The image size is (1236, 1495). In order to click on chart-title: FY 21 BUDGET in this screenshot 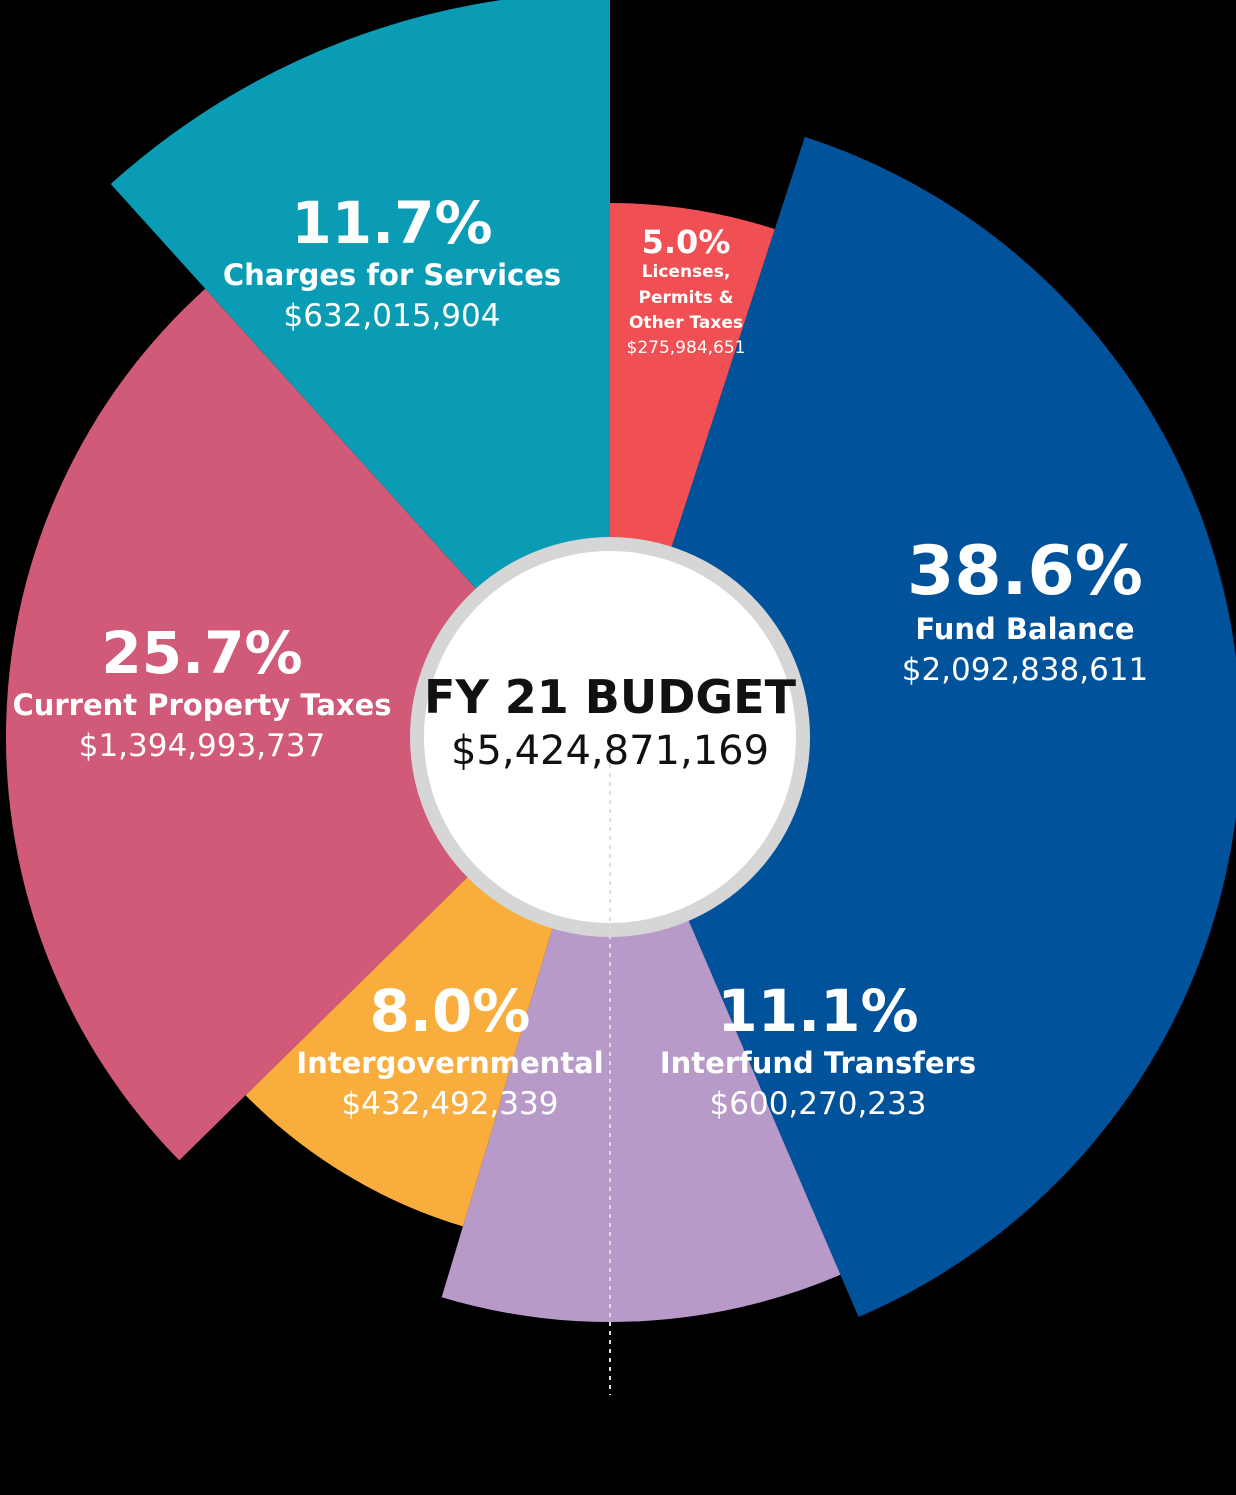, I will do `click(610, 697)`.